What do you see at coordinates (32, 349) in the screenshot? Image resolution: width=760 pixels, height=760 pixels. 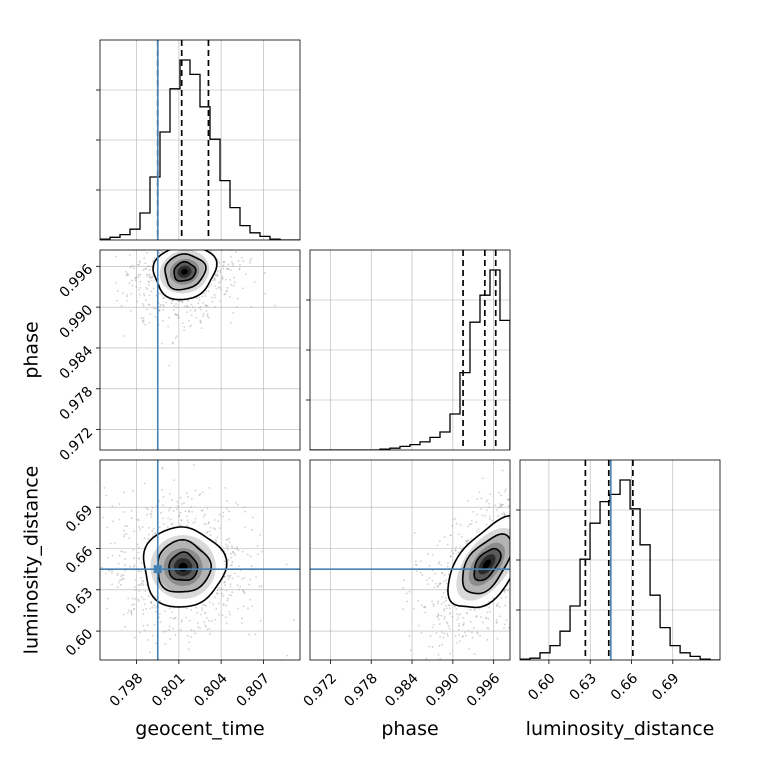 I see `y-axis-label-phase: phase` at bounding box center [32, 349].